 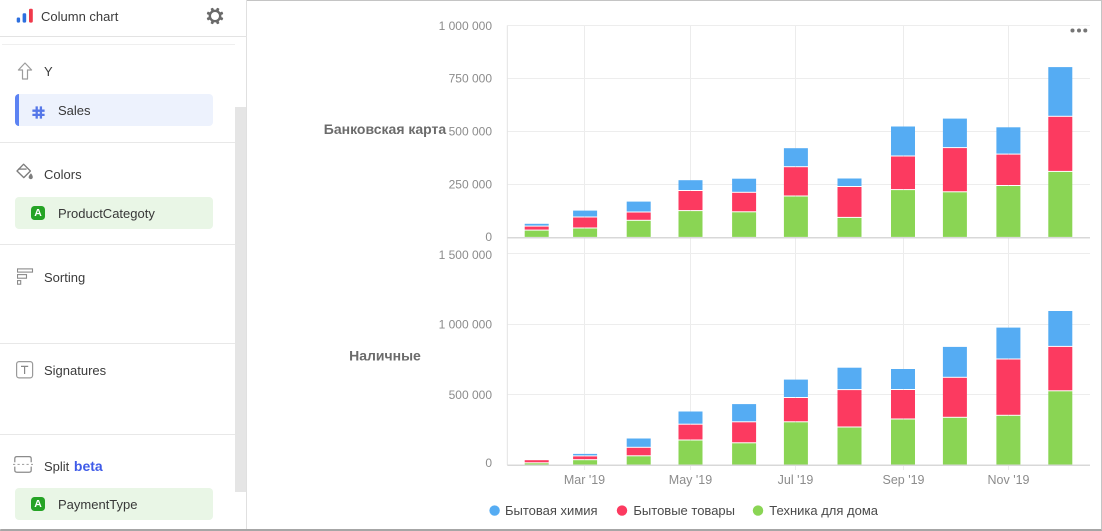 What do you see at coordinates (584, 480) in the screenshot?
I see `svg-text: Mar '19` at bounding box center [584, 480].